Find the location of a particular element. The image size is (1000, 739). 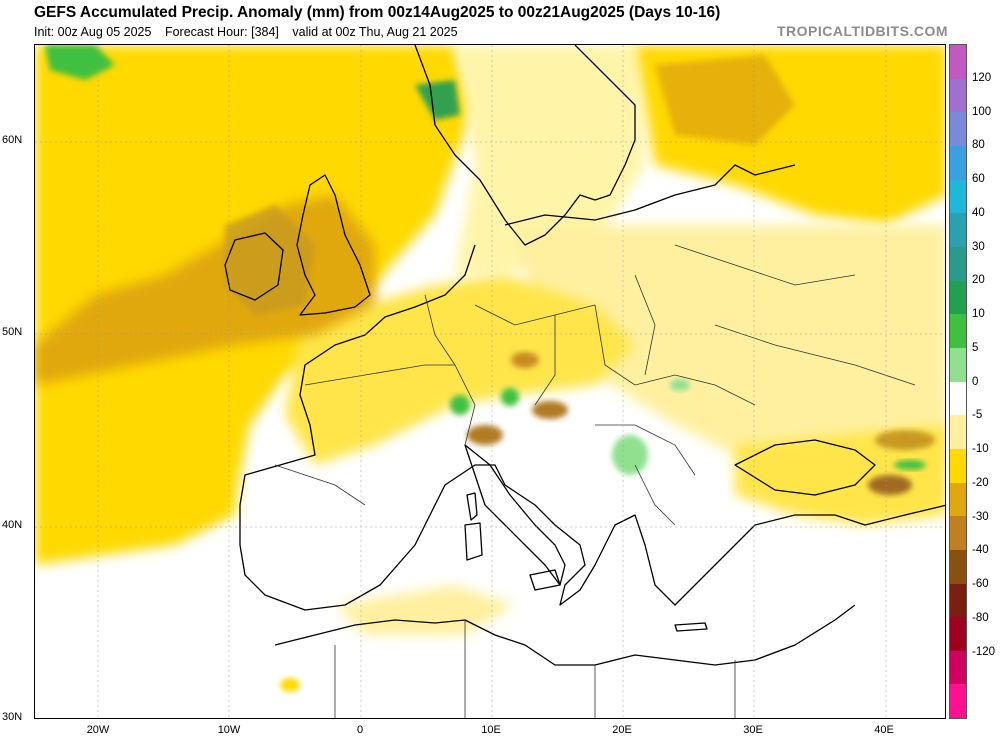

colorbar-tick-label: -40 is located at coordinates (980, 550).